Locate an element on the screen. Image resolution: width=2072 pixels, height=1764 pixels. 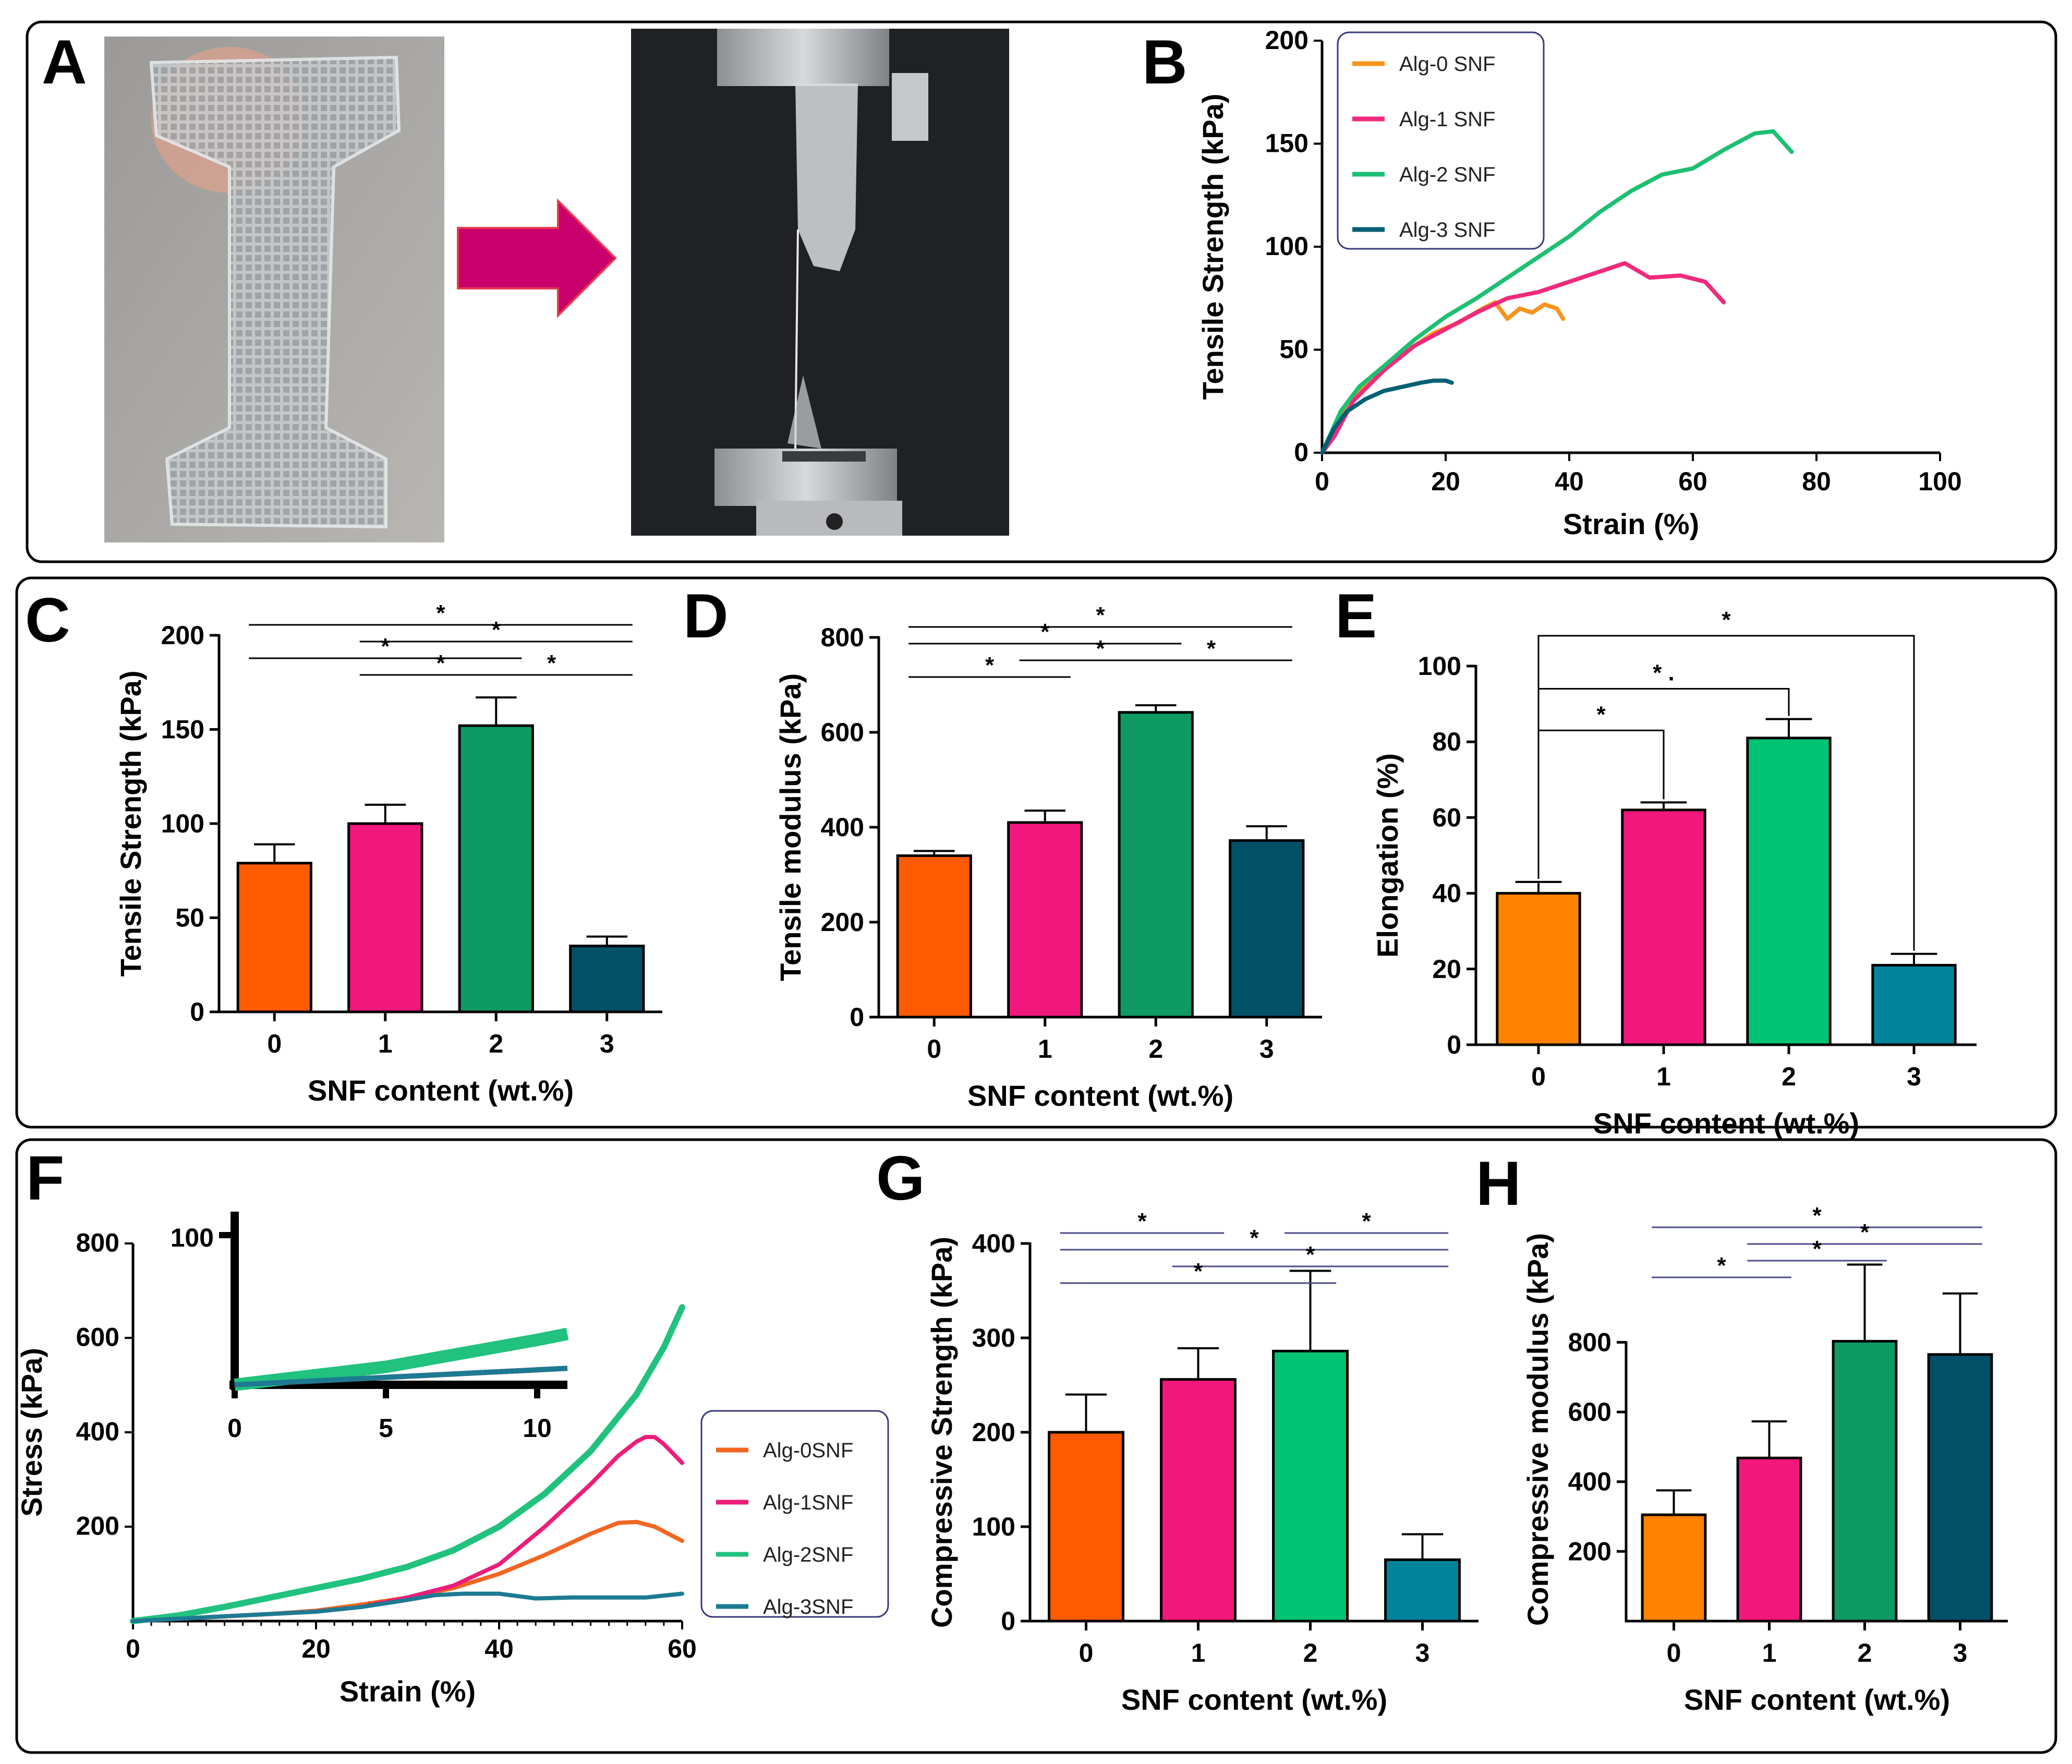
inset-x-tick-label: 0 is located at coordinates (234, 1428).